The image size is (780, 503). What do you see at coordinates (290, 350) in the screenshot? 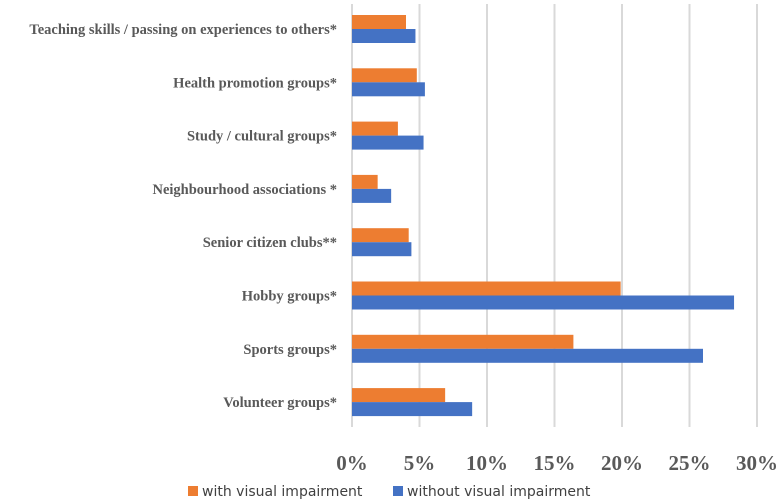
I see `category-label: Sports groups*` at bounding box center [290, 350].